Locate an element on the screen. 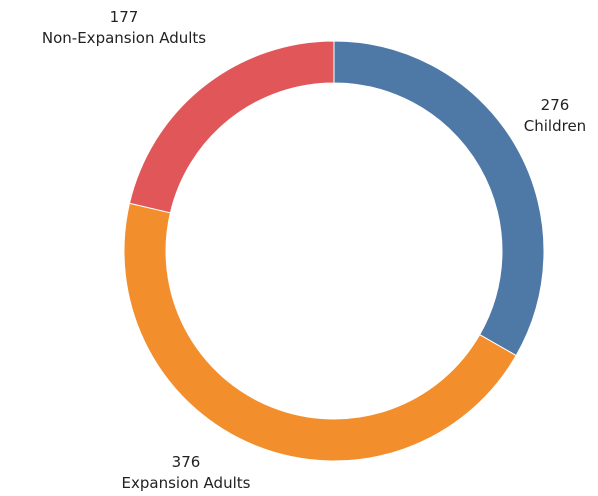 The height and width of the screenshot is (496, 598). slice-value-children: 276 is located at coordinates (555, 105).